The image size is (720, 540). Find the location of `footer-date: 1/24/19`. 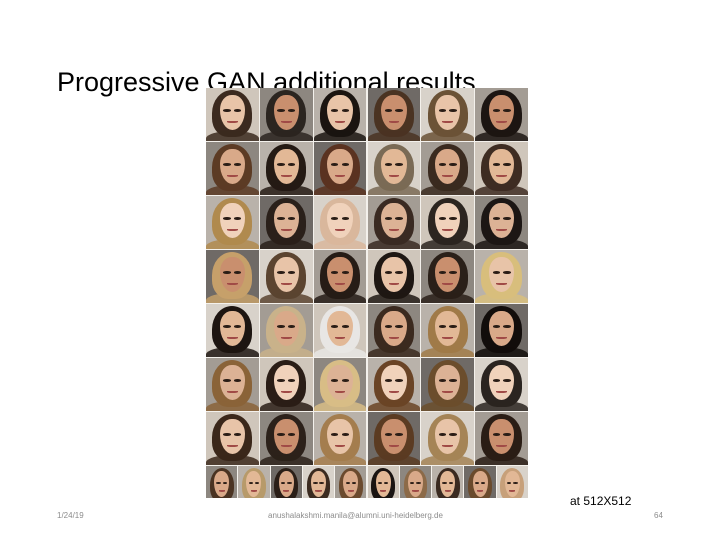

footer-date: 1/24/19 is located at coordinates (70, 515).